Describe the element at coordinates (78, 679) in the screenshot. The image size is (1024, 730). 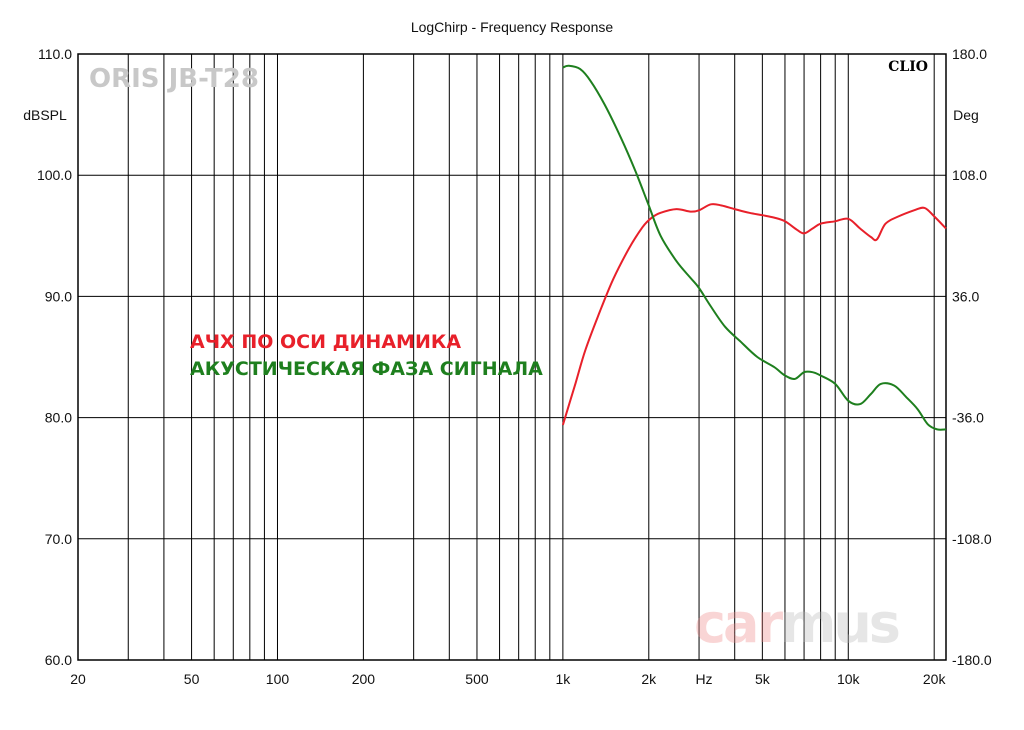
I see `x-tick-label: 20` at that location.